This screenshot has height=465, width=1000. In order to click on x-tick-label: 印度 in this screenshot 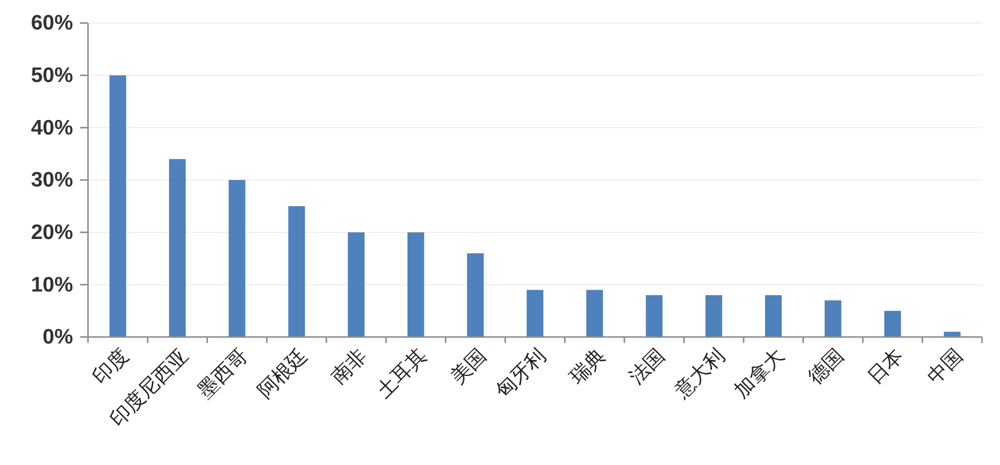, I will do `click(111, 365)`.